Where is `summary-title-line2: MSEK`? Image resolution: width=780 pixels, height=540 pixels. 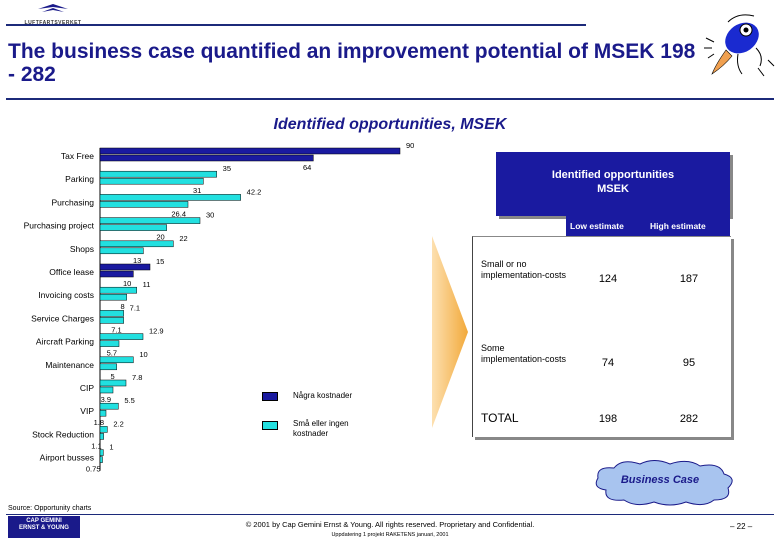
summary-title-line2: MSEK is located at coordinates (613, 189).